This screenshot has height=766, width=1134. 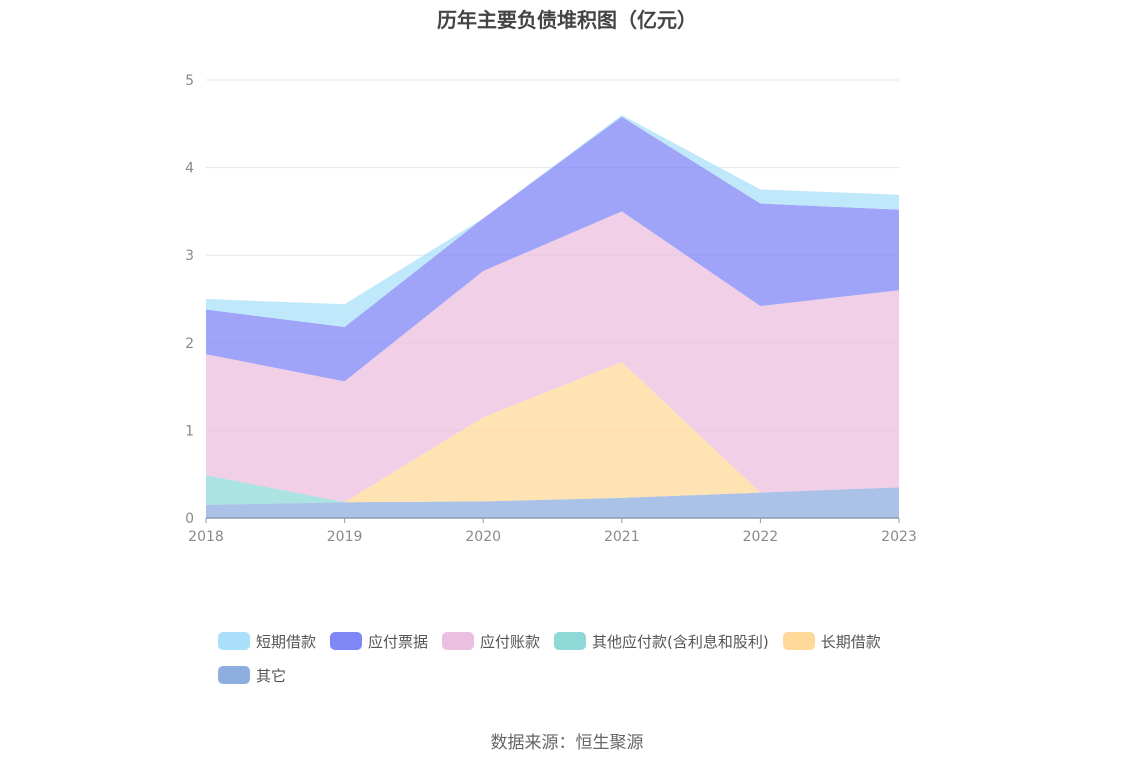 What do you see at coordinates (899, 537) in the screenshot?
I see `x-tick-label: 2023` at bounding box center [899, 537].